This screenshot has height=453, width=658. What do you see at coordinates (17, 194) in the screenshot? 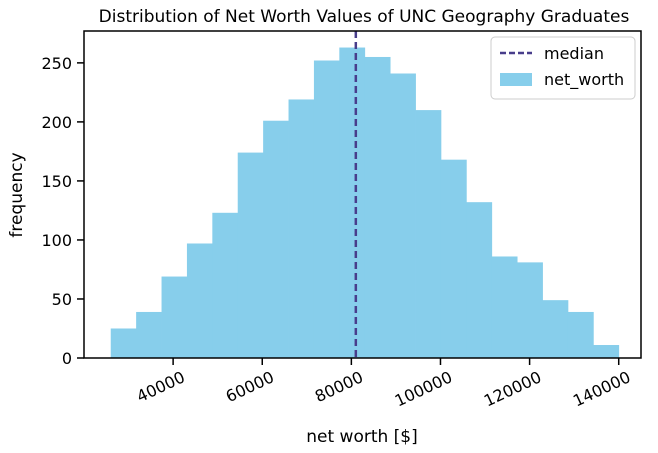
I see `y-axis-label: frequency` at bounding box center [17, 194].